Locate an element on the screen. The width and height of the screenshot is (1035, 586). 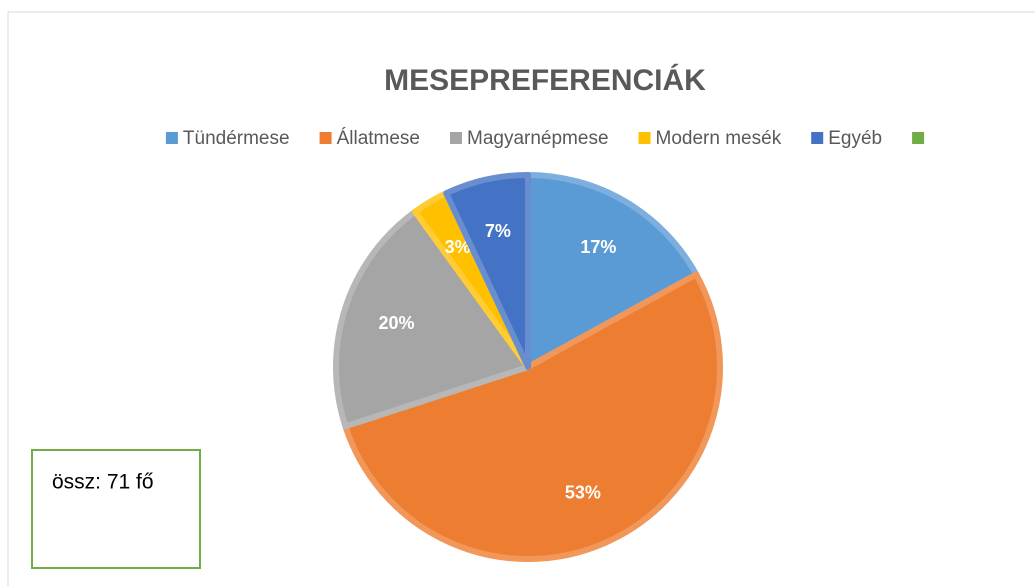
chart-title: MESEPREFERENCIÁK is located at coordinates (545, 80).